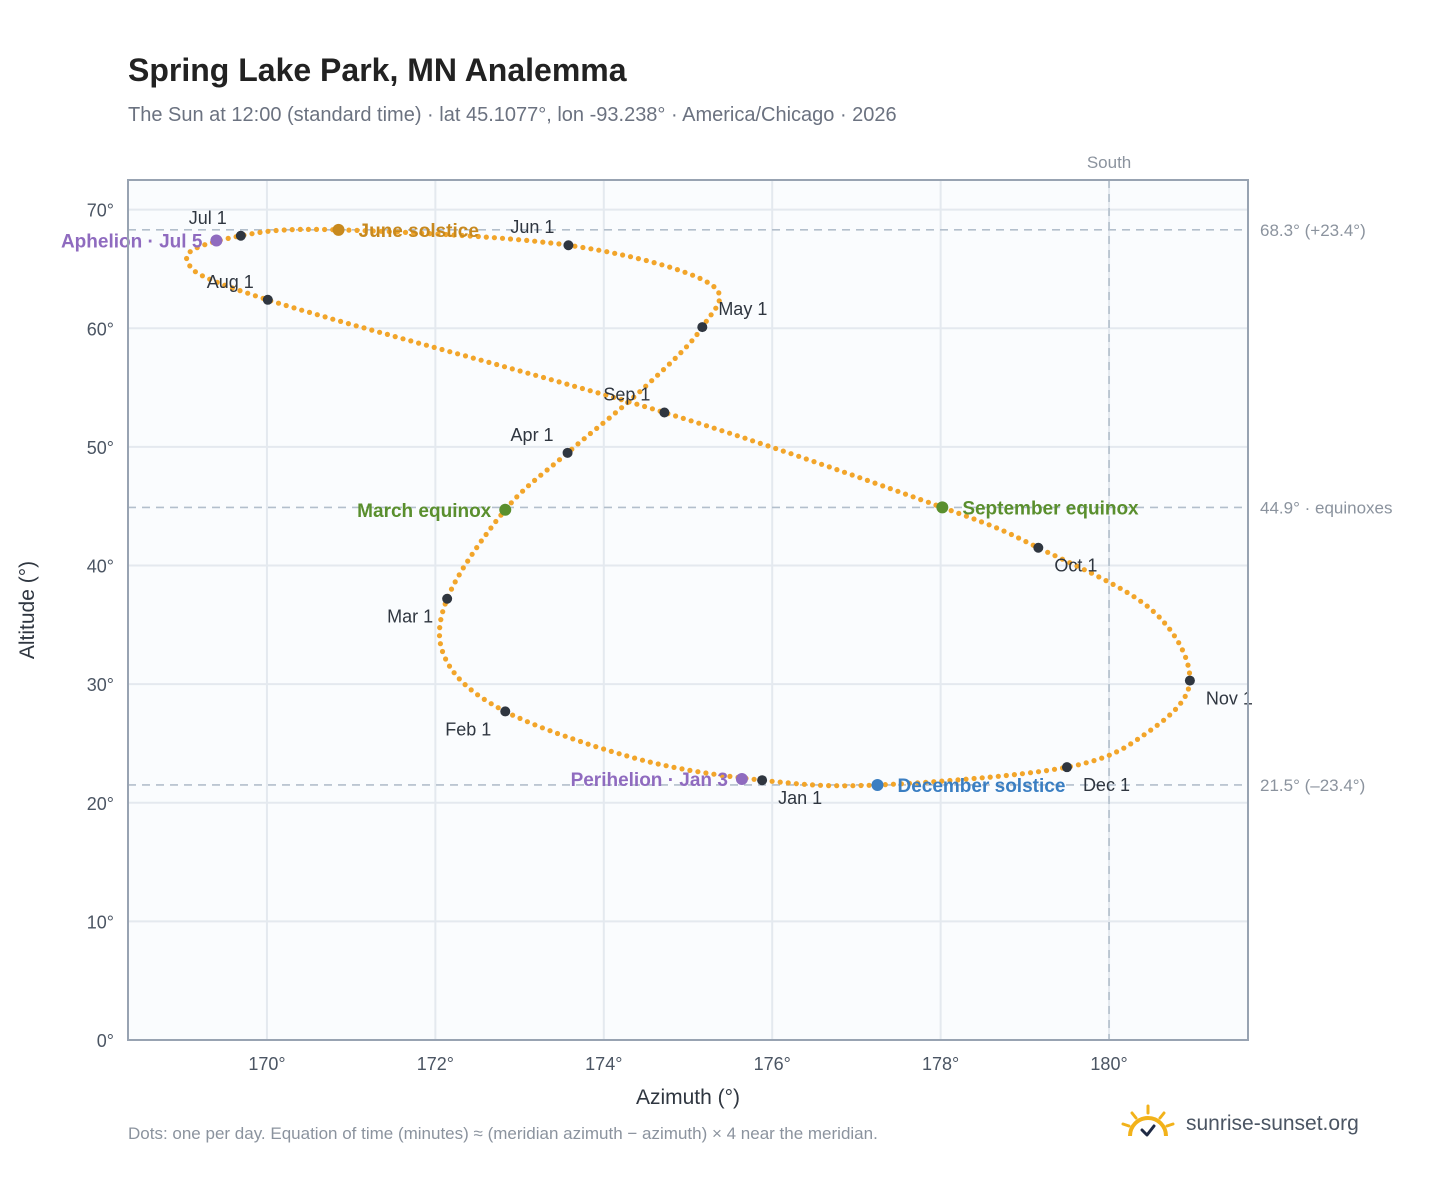 The width and height of the screenshot is (1448, 1188). I want to click on brand: sunrise-sunset.org, so click(1239, 1124).